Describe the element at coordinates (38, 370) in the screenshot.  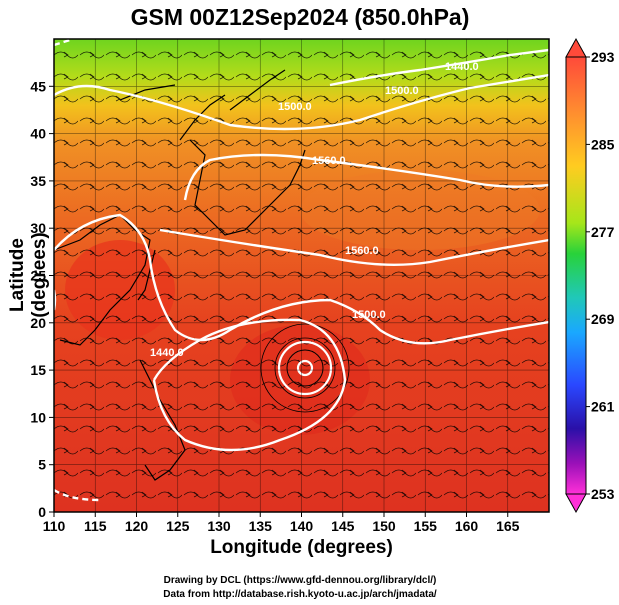
I see `y-tick-label: 15` at that location.